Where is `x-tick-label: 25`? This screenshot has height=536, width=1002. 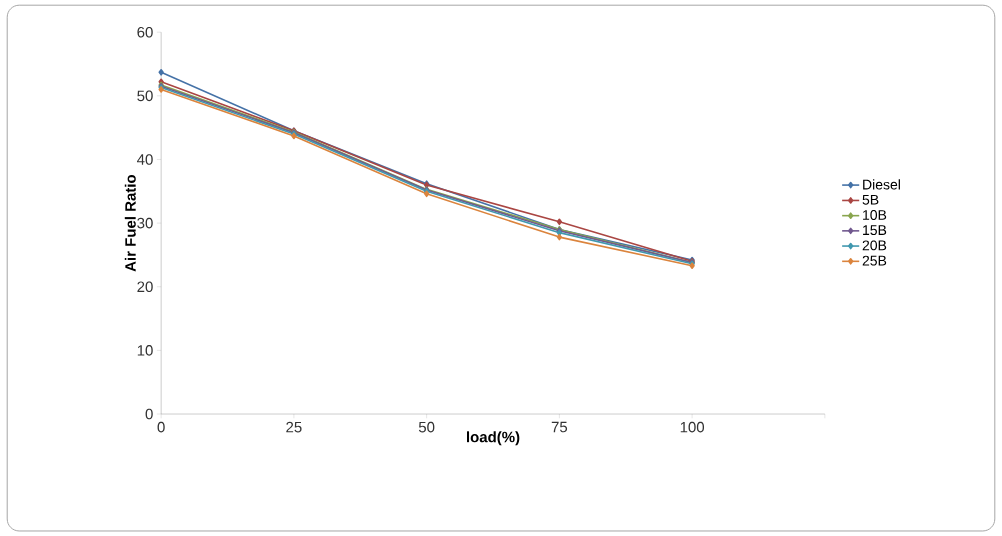 x-tick-label: 25 is located at coordinates (294, 427).